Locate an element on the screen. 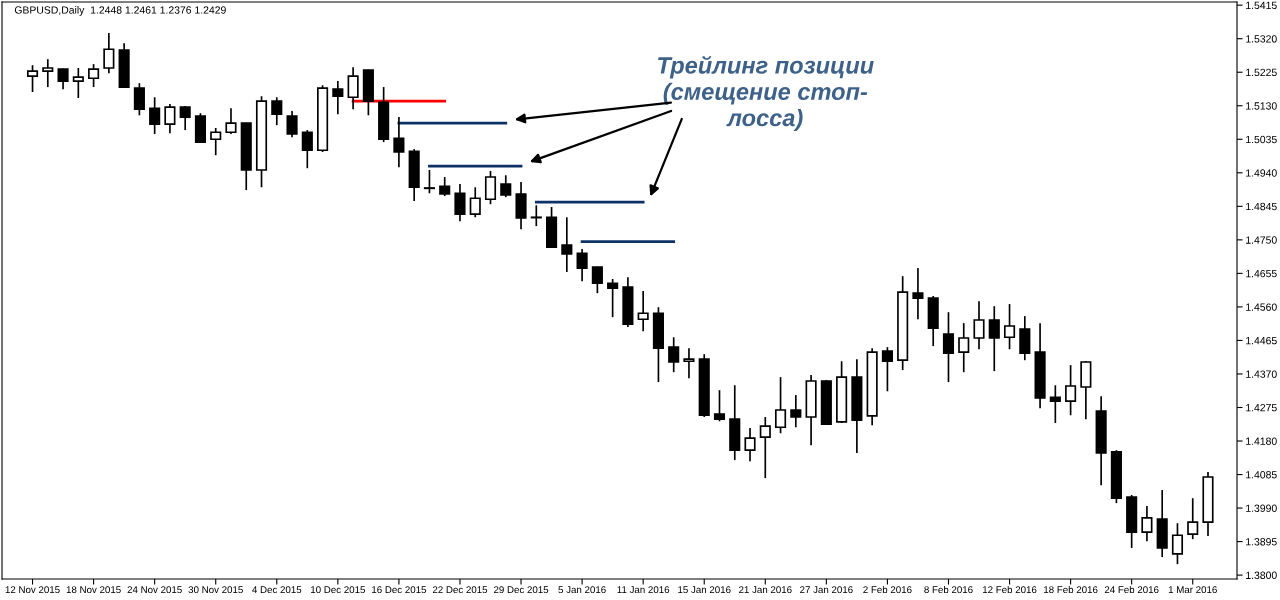 Image resolution: width=1280 pixels, height=600 pixels. x-tick-label: 27 Jan 2016 is located at coordinates (826, 590).